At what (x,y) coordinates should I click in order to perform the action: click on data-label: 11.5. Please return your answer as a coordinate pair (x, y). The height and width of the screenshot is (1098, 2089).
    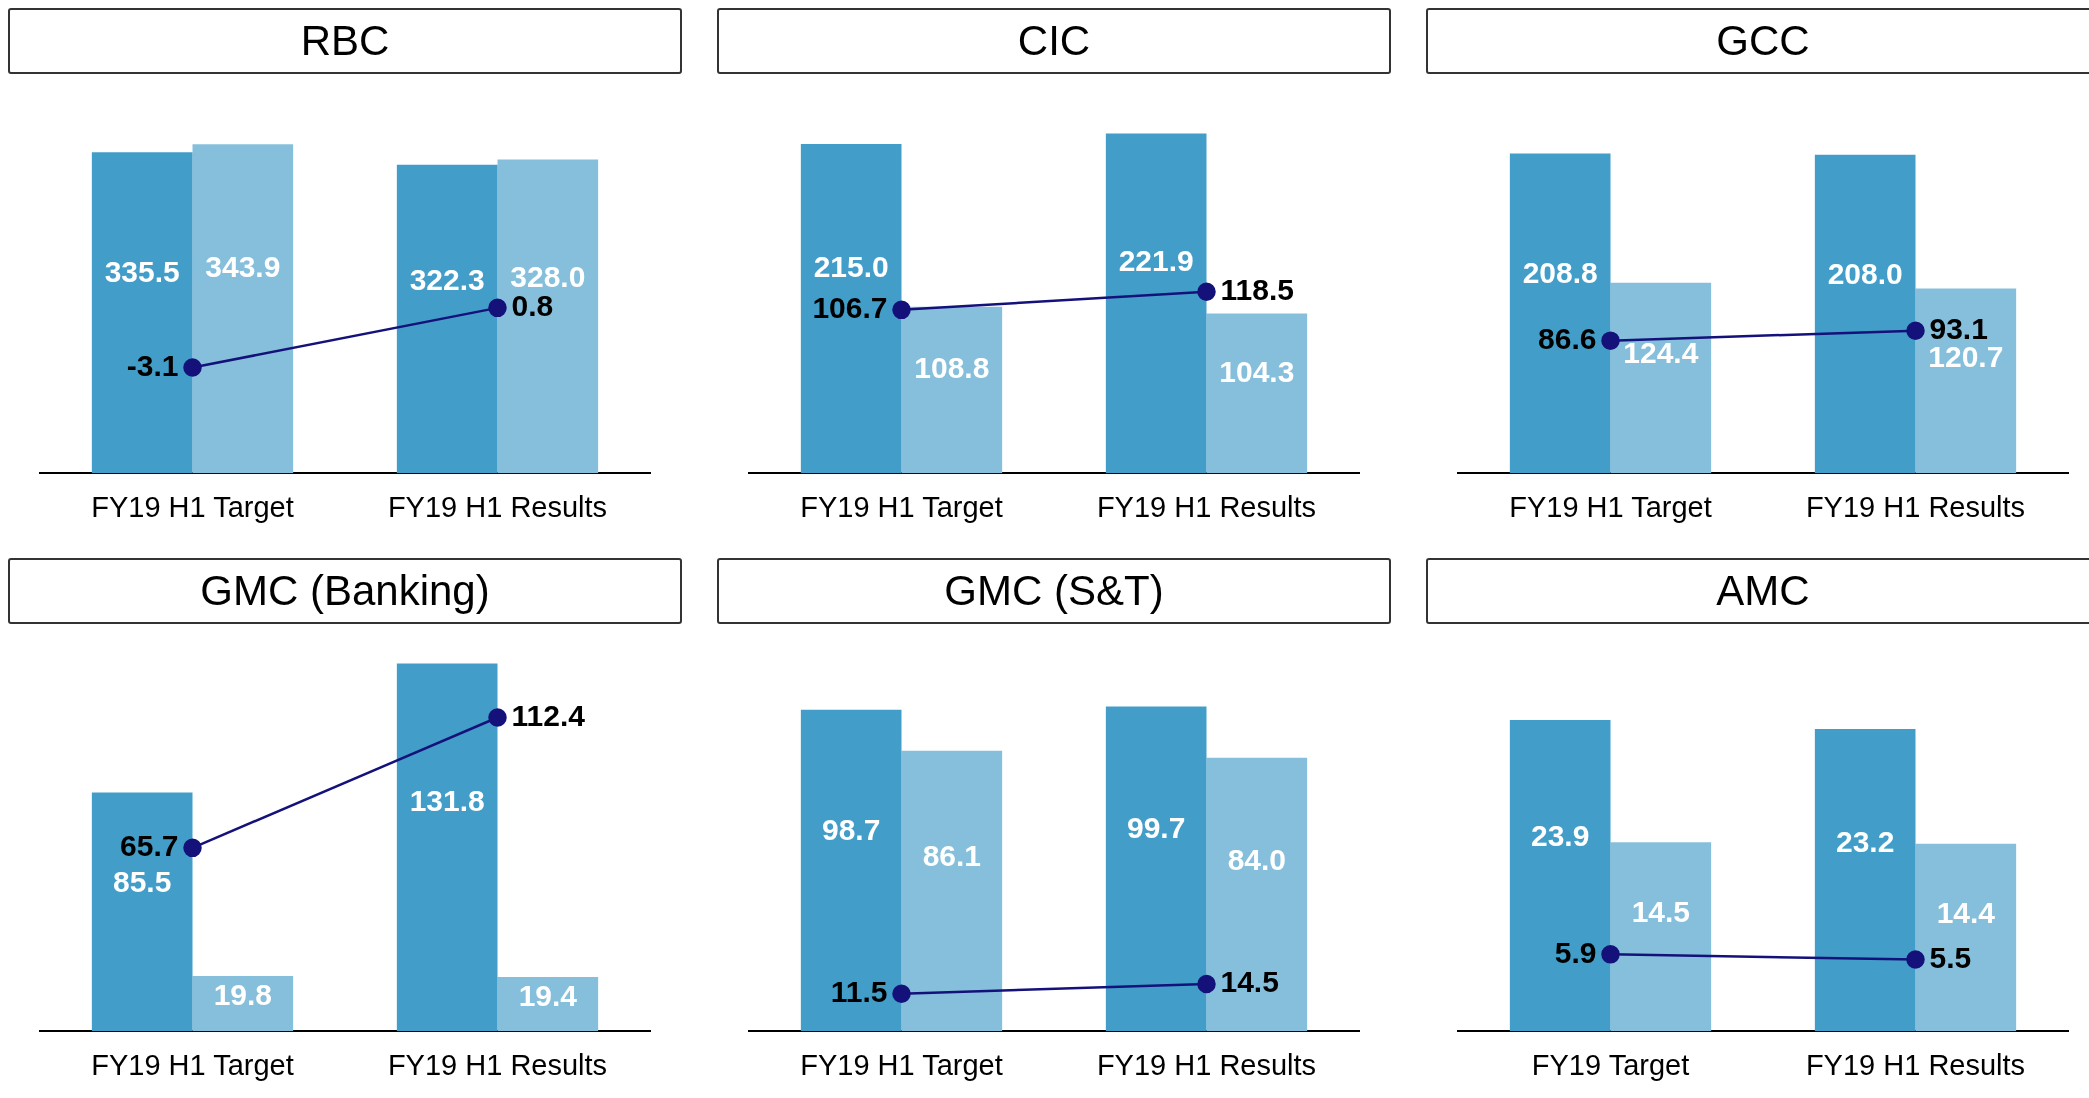
    Looking at the image, I should click on (859, 992).